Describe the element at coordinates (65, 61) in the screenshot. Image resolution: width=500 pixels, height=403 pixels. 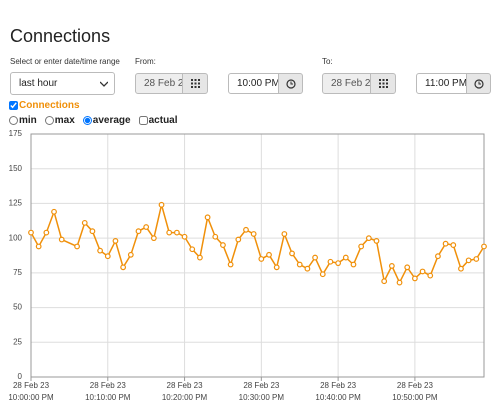
I see `range-label: Select or enter date/time range` at that location.